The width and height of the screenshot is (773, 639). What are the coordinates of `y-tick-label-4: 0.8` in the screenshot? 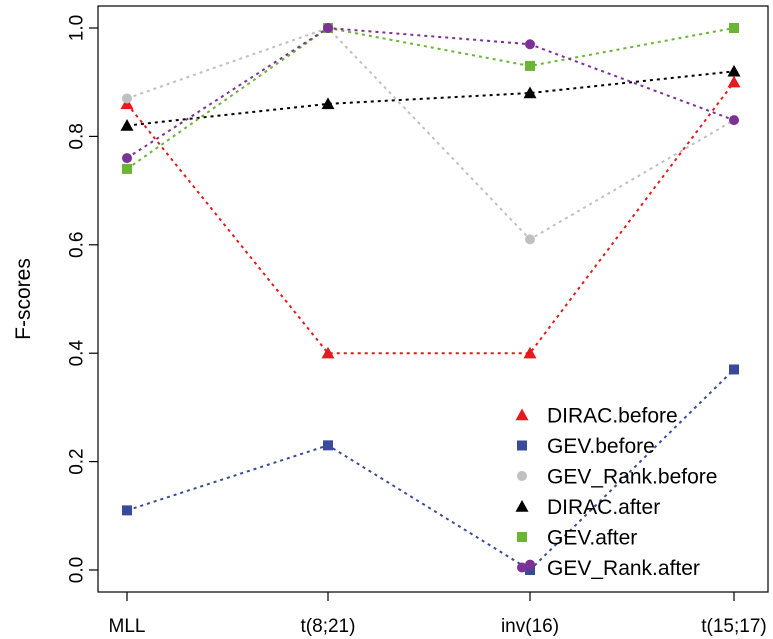 It's located at (77, 136).